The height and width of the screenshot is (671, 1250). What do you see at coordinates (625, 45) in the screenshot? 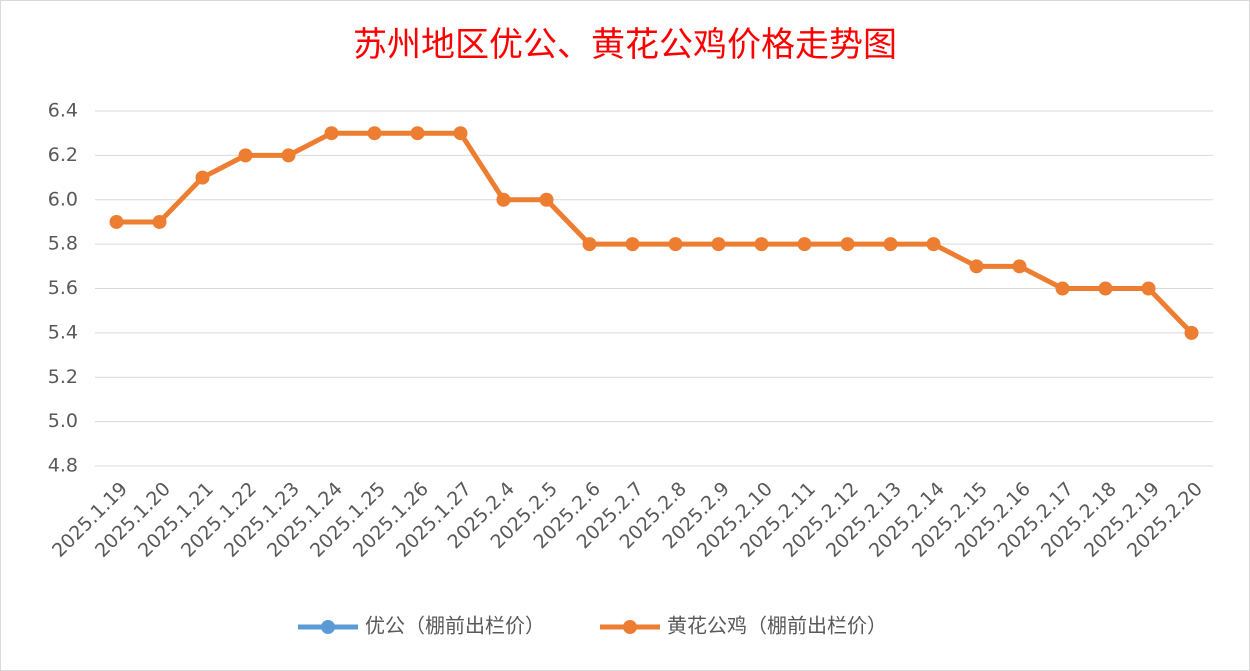
I see `chart-title: 苏州地区优公、黄花公鸡价格走势图` at bounding box center [625, 45].